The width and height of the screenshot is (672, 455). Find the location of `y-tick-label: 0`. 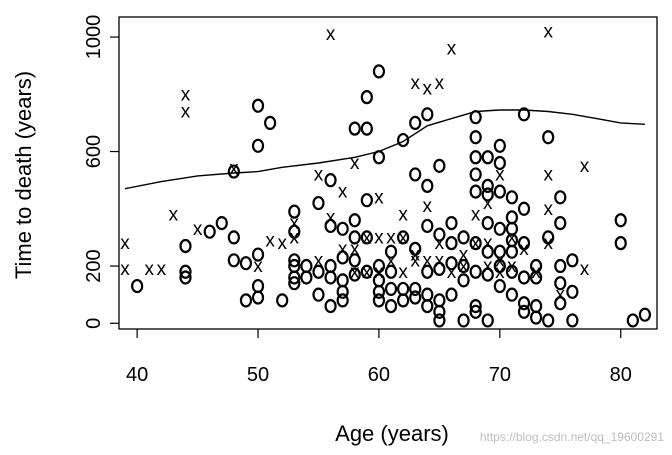

y-tick-label: 0 is located at coordinates (94, 323).